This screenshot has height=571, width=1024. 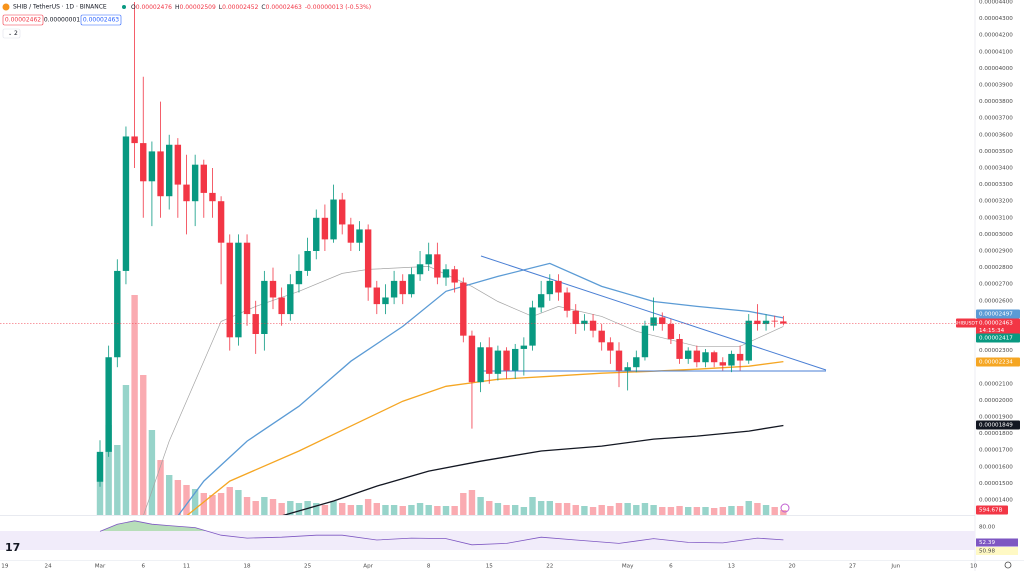 I want to click on ohlc-key: C, so click(x=263, y=7).